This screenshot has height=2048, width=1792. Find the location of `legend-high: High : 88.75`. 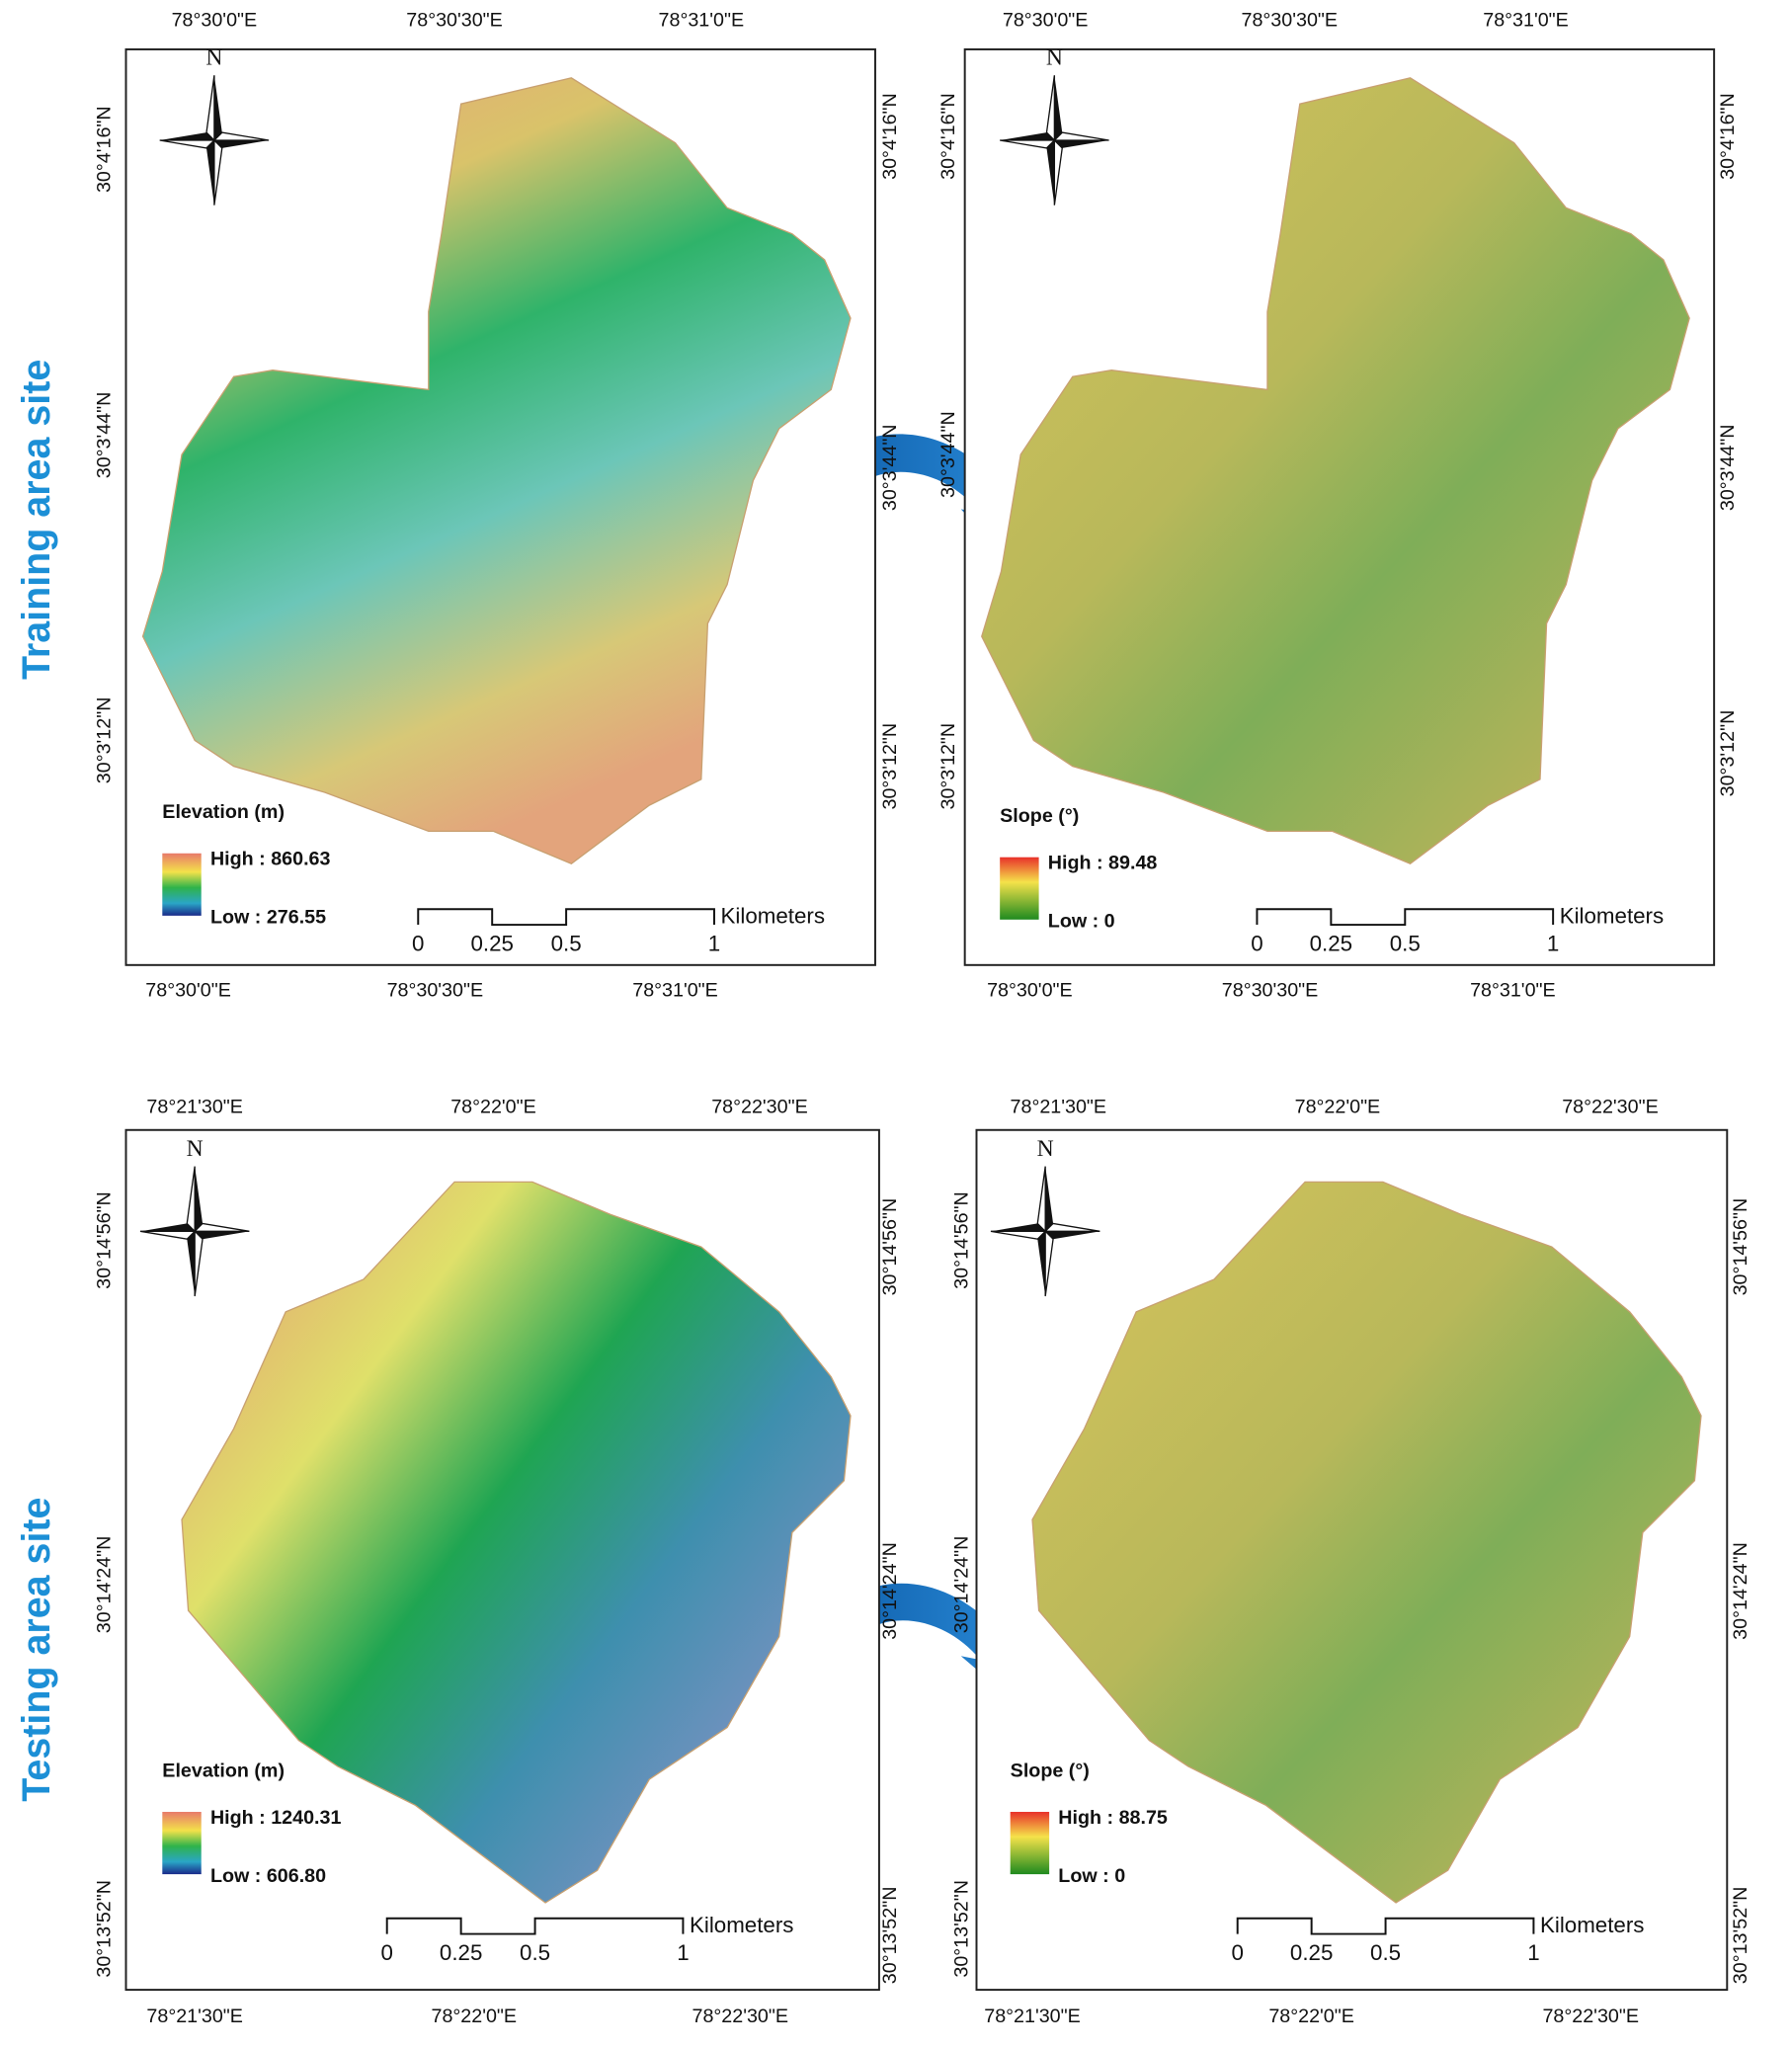

legend-high: High : 88.75 is located at coordinates (1113, 1818).